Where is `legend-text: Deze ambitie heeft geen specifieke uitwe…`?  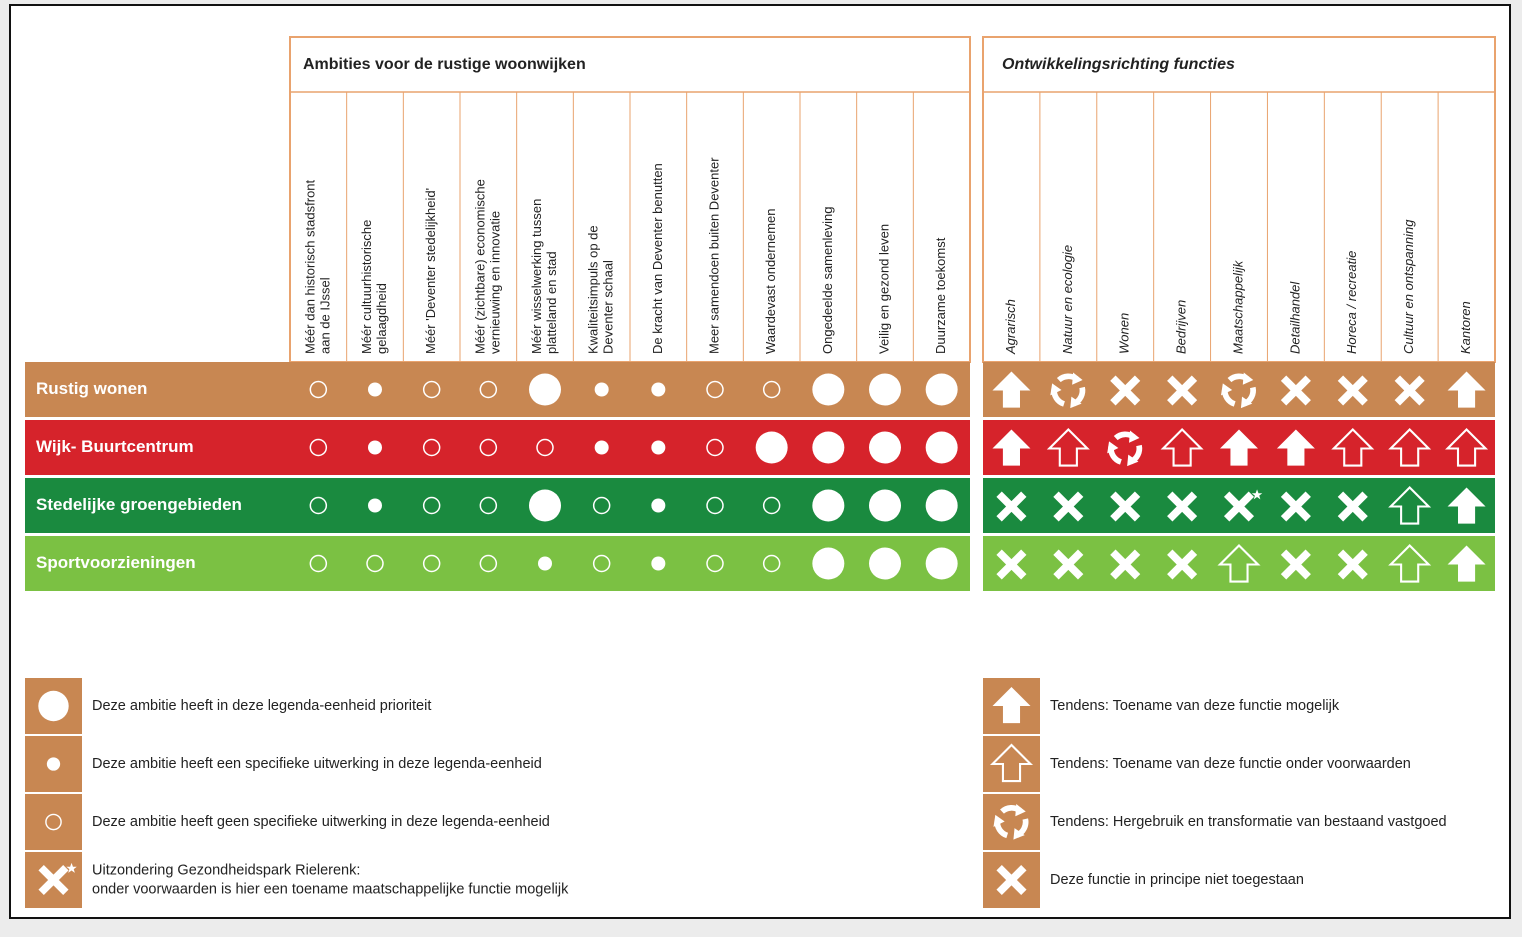 legend-text: Deze ambitie heeft geen specifieke uitwe… is located at coordinates (321, 822).